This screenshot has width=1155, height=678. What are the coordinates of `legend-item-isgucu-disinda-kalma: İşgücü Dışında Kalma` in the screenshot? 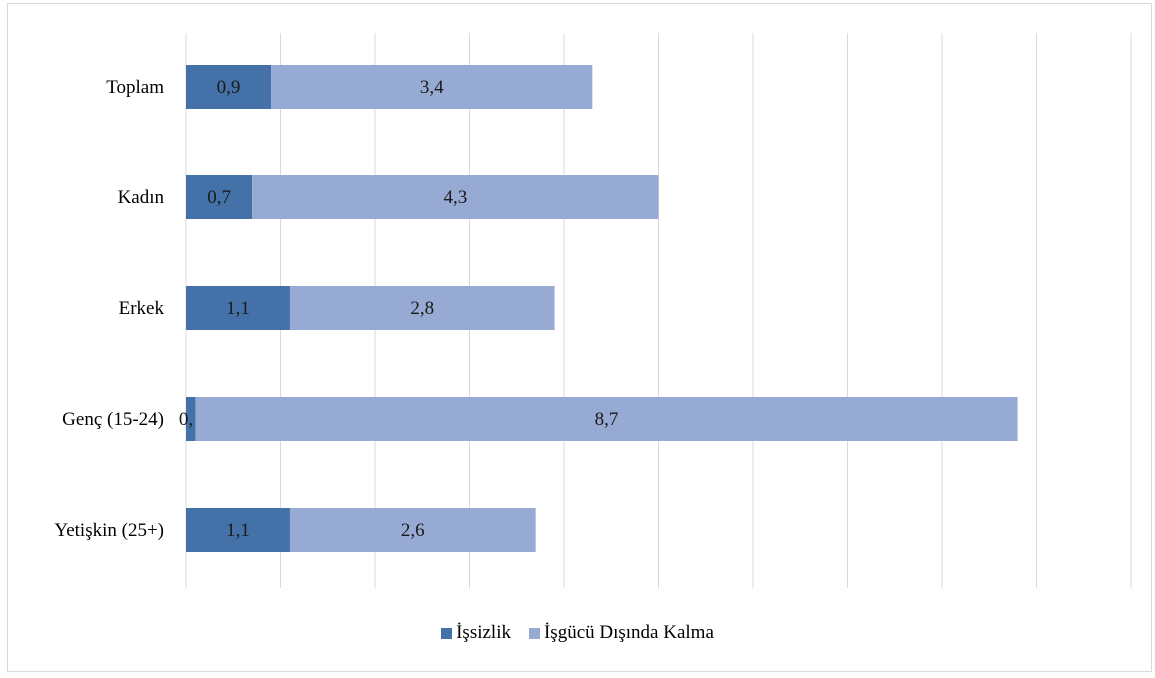 It's located at (621, 633).